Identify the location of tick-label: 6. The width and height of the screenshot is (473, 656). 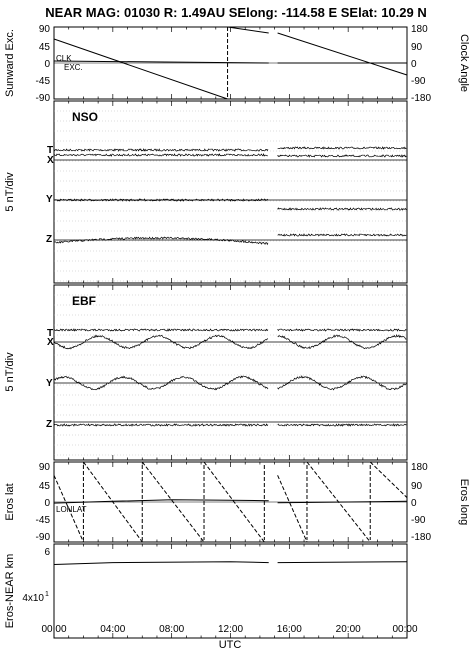
(47, 552).